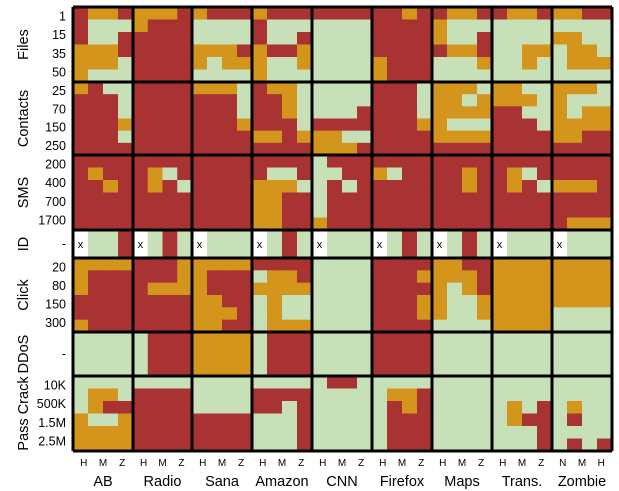 The image size is (619, 491). I want to click on column-level-label: H, so click(322, 463).